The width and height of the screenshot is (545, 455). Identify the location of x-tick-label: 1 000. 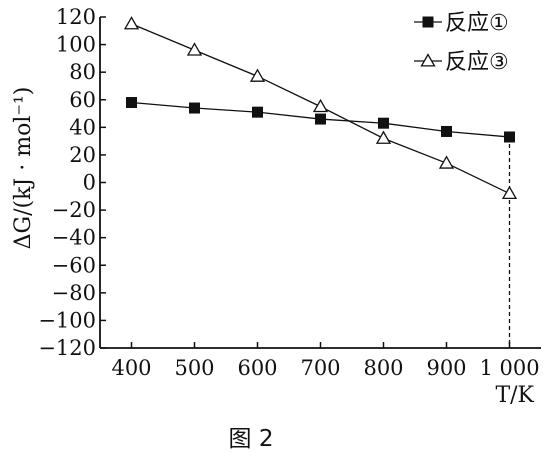
(509, 368).